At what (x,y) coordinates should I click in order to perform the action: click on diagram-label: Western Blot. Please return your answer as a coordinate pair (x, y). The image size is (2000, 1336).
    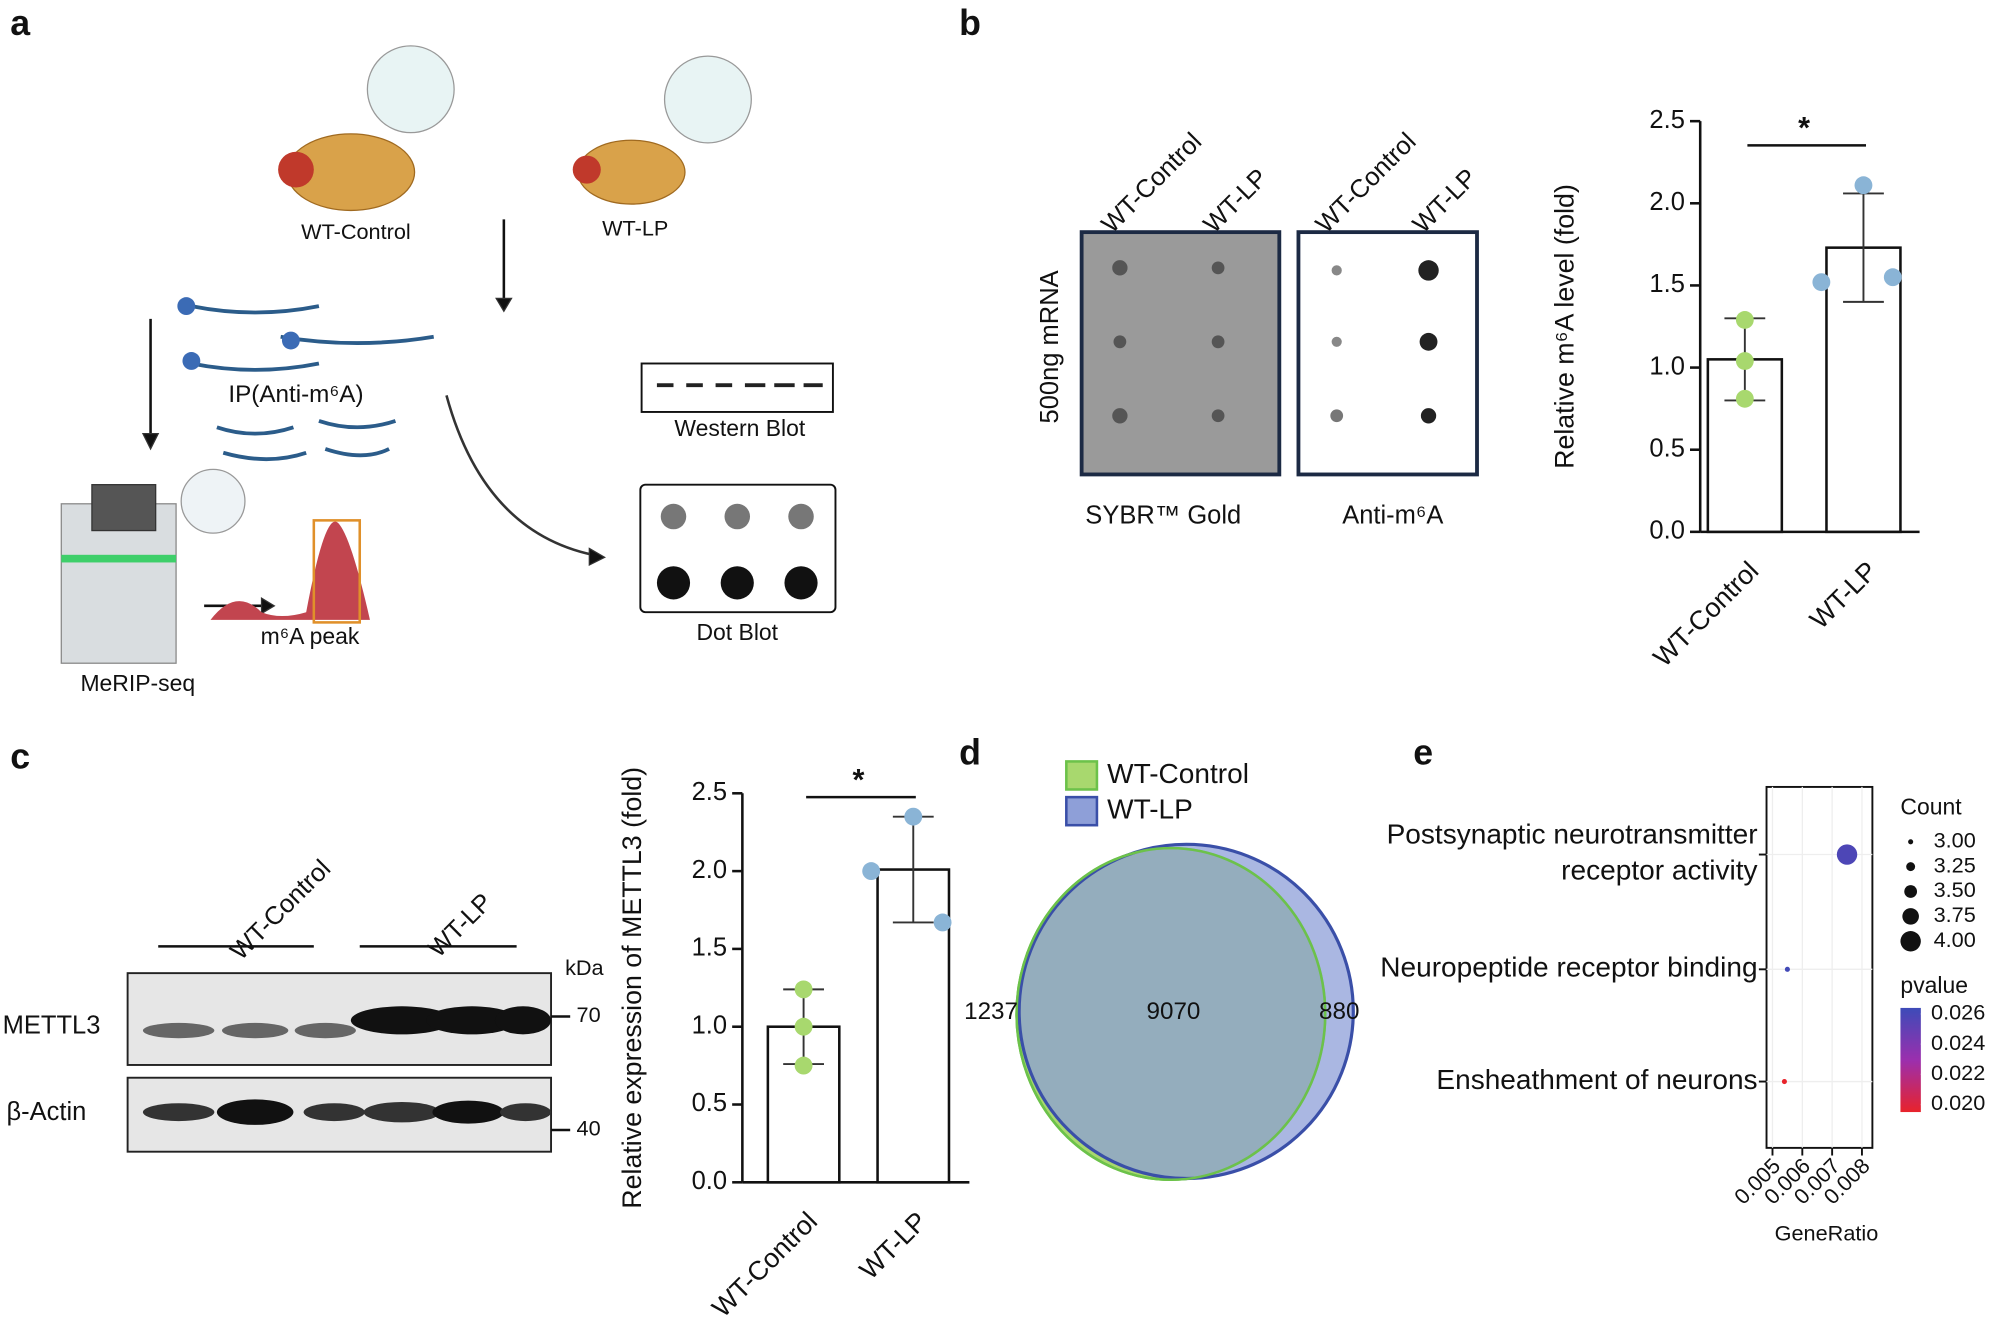
    Looking at the image, I should click on (740, 428).